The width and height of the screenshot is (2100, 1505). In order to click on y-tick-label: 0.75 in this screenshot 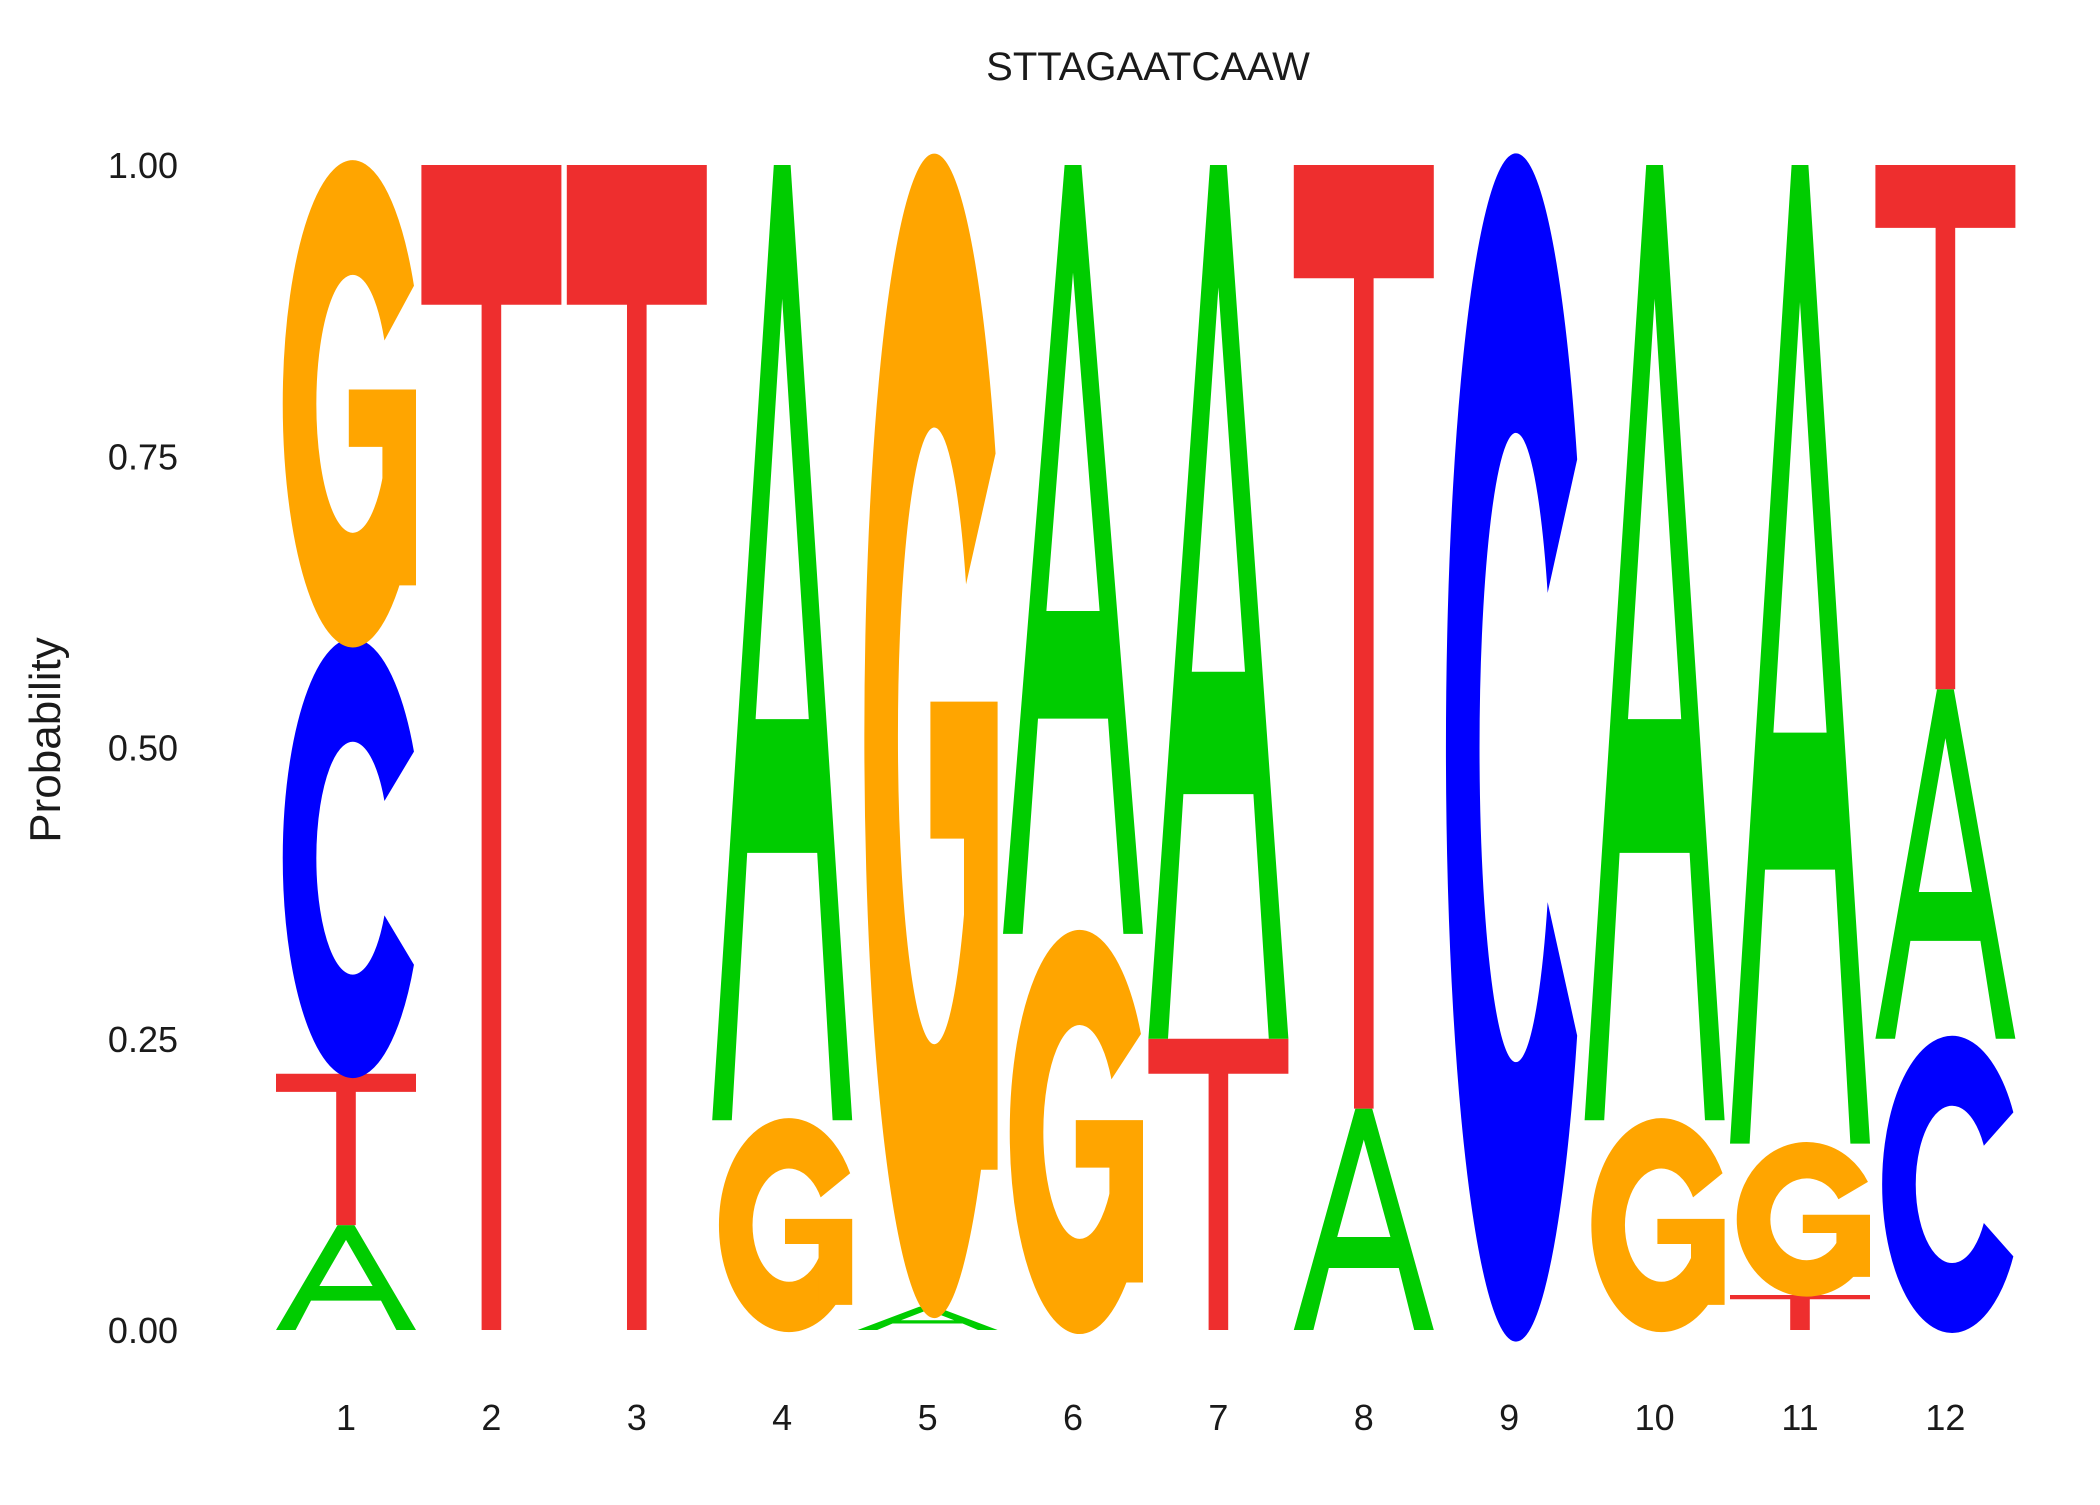, I will do `click(143, 456)`.